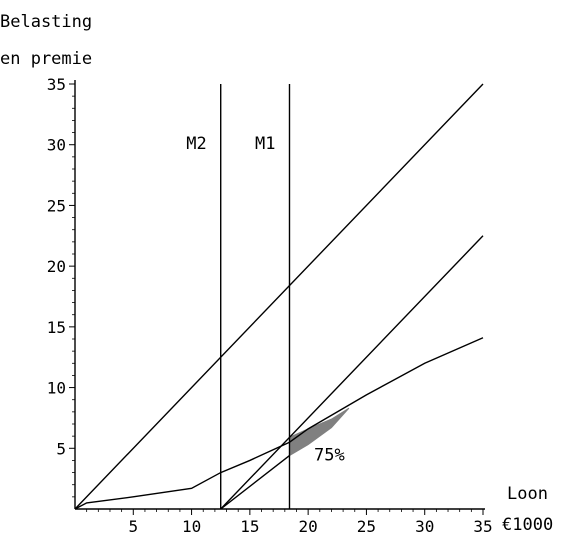 Image resolution: width=579 pixels, height=537 pixels. Describe the element at coordinates (249, 526) in the screenshot. I see `x-tick-label-2: 15` at that location.